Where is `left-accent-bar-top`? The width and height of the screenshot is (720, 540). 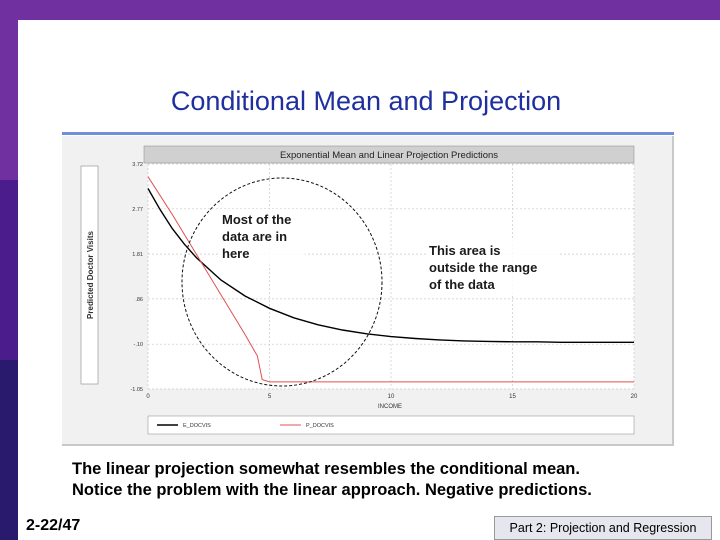 left-accent-bar-top is located at coordinates (9, 90).